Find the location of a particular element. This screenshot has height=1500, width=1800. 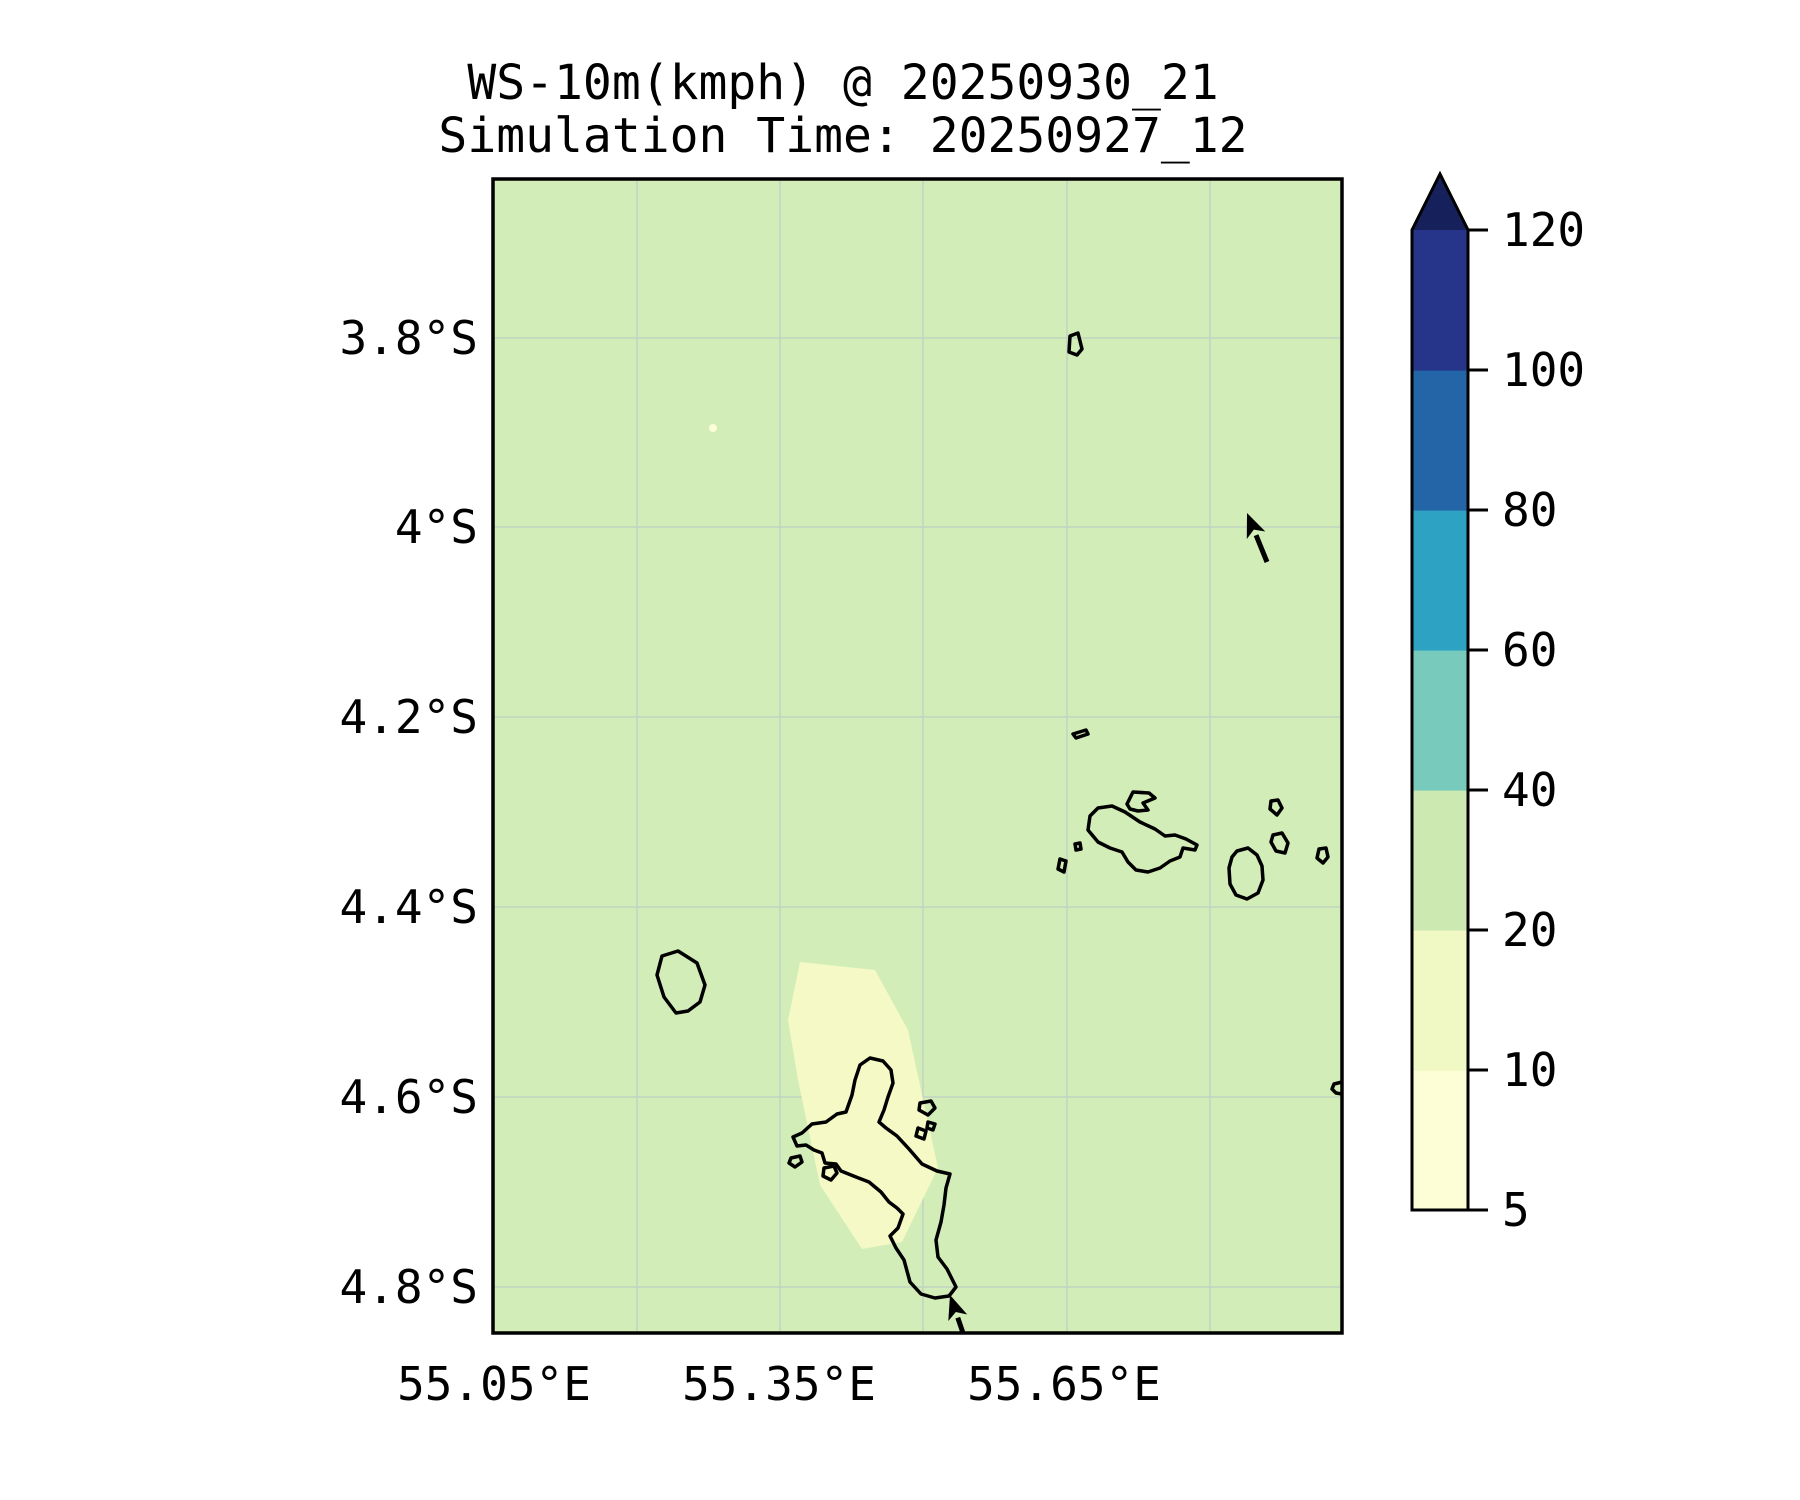

island-grande-soeur is located at coordinates (1276, 807).